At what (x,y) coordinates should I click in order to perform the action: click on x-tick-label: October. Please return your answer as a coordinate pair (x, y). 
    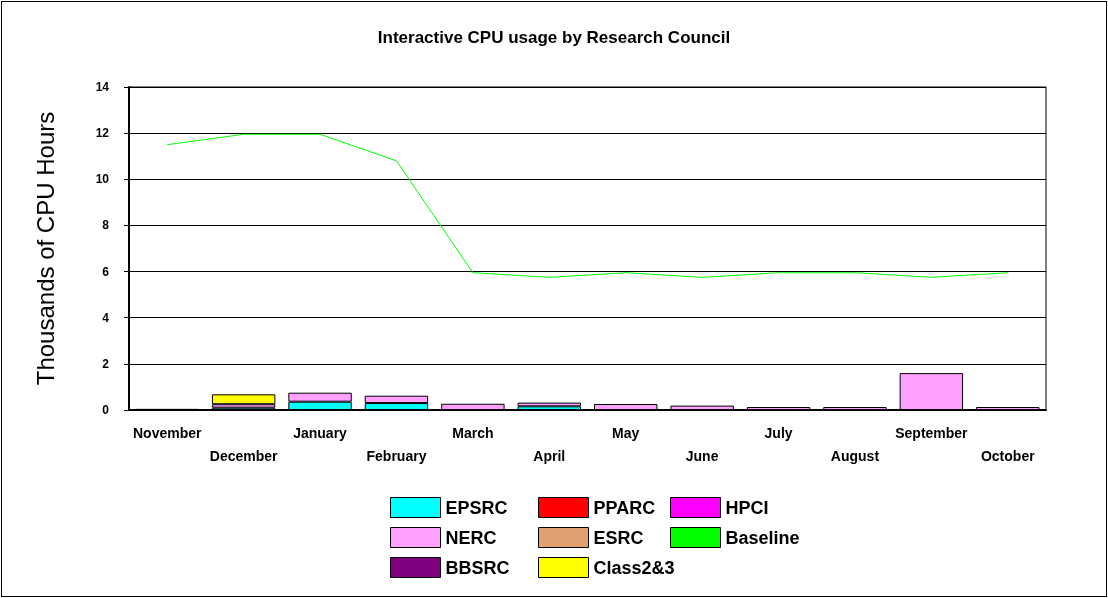
    Looking at the image, I should click on (1008, 456).